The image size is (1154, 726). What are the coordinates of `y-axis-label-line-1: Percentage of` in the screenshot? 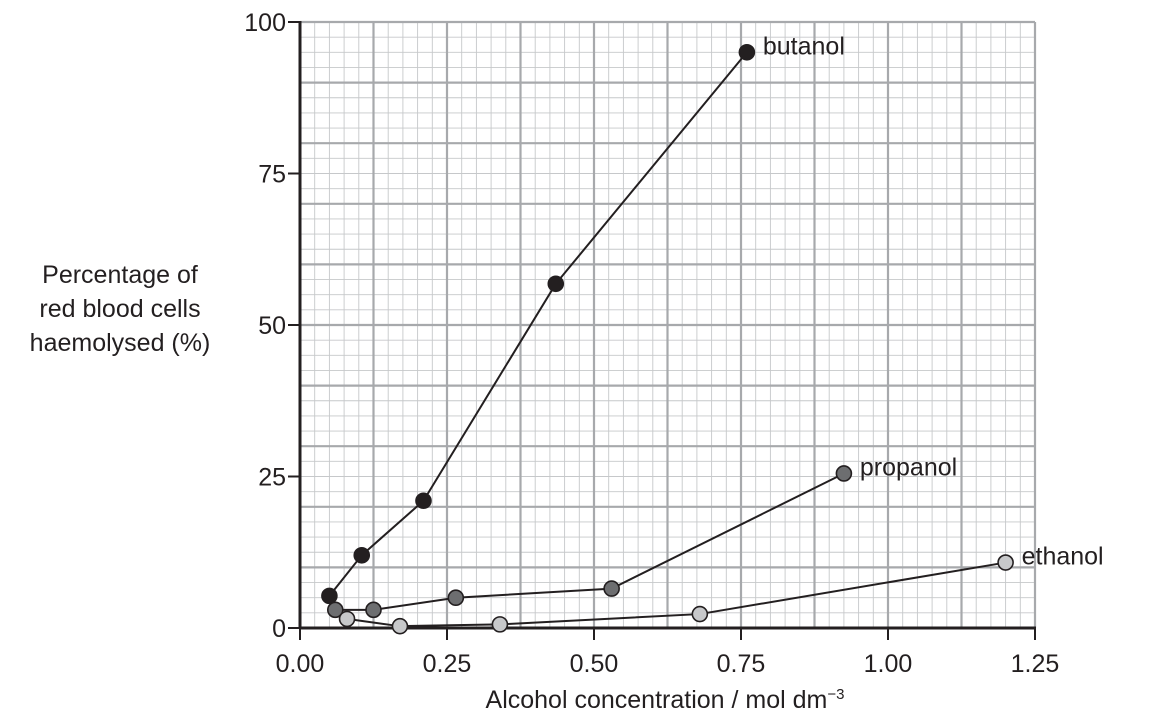 It's located at (120, 275).